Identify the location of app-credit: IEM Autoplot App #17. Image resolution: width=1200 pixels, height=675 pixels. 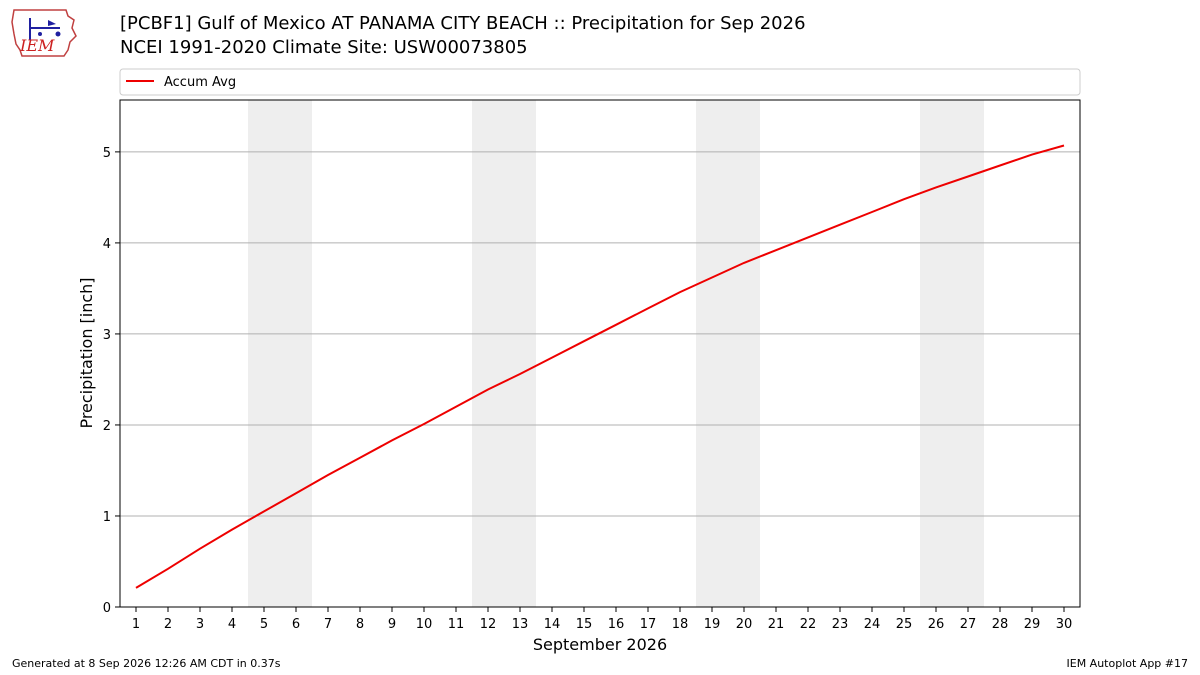
(1127, 663).